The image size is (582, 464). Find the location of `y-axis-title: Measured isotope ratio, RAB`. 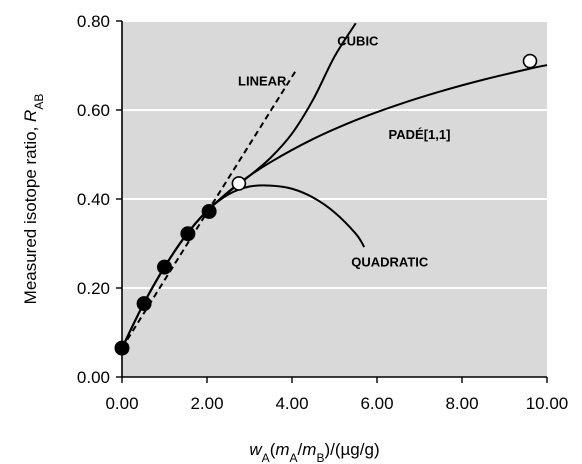

y-axis-title: Measured isotope ratio, RAB is located at coordinates (33, 199).